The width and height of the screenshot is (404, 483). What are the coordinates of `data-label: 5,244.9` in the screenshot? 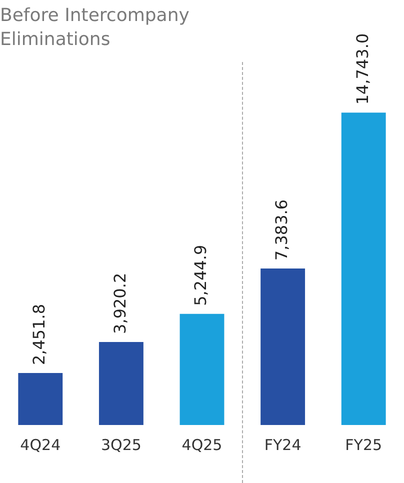 It's located at (200, 275).